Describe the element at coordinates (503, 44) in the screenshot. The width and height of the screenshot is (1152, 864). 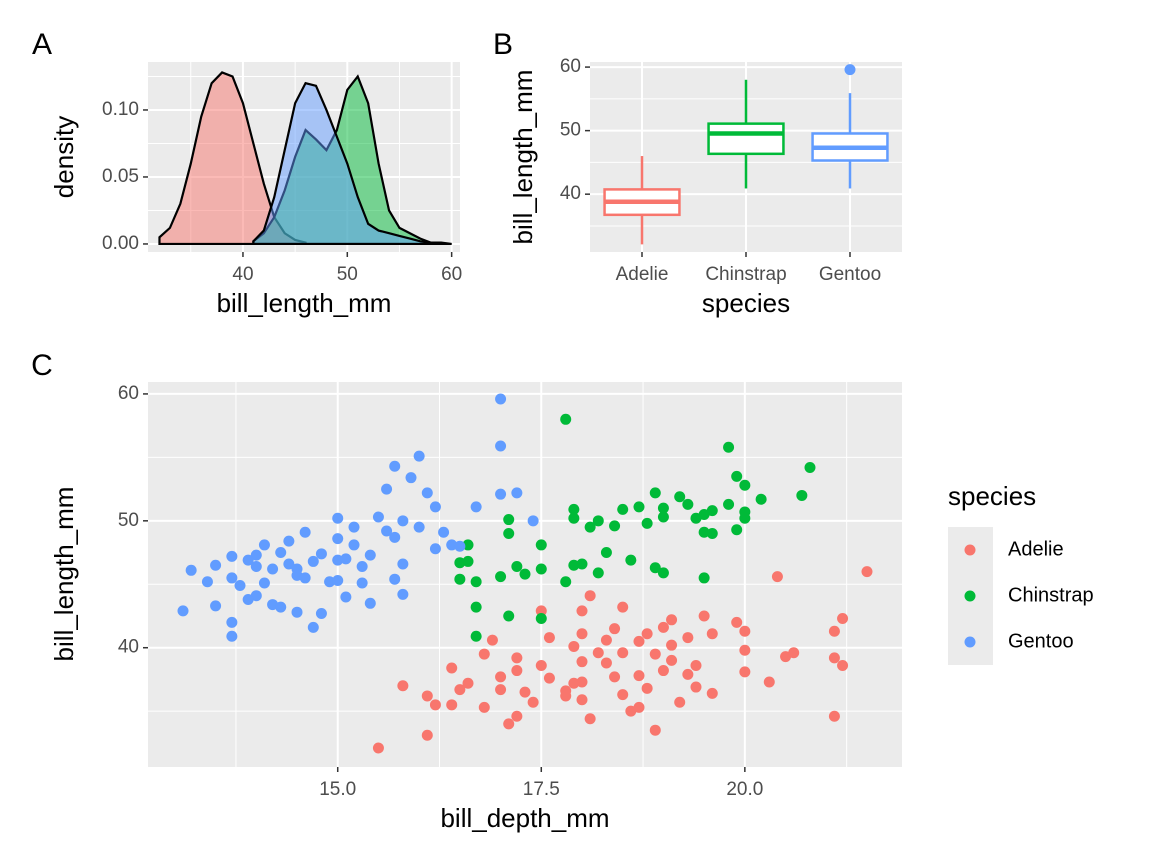
I see `panel-label: B` at that location.